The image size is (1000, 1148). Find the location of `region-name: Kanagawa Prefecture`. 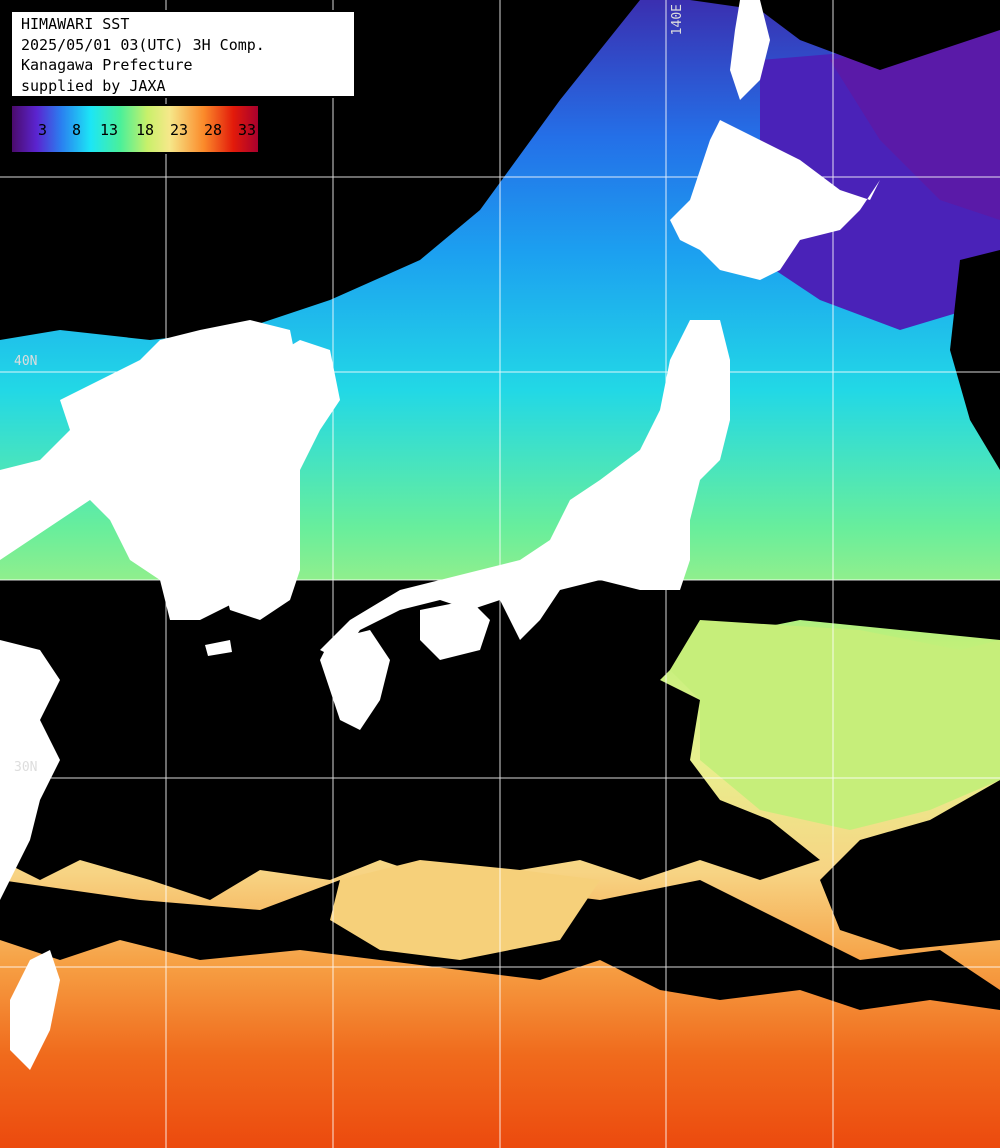

region-name: Kanagawa Prefecture is located at coordinates (107, 65).